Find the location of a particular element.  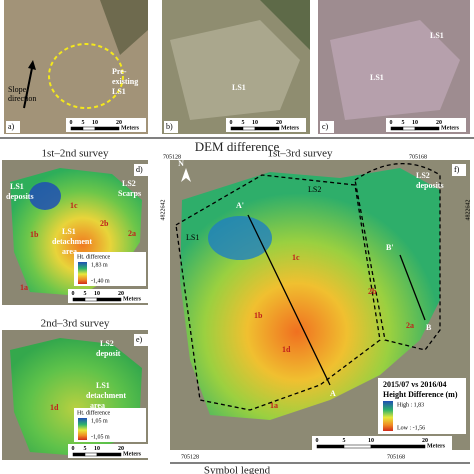

ls-outline is located at coordinates (86, 76).